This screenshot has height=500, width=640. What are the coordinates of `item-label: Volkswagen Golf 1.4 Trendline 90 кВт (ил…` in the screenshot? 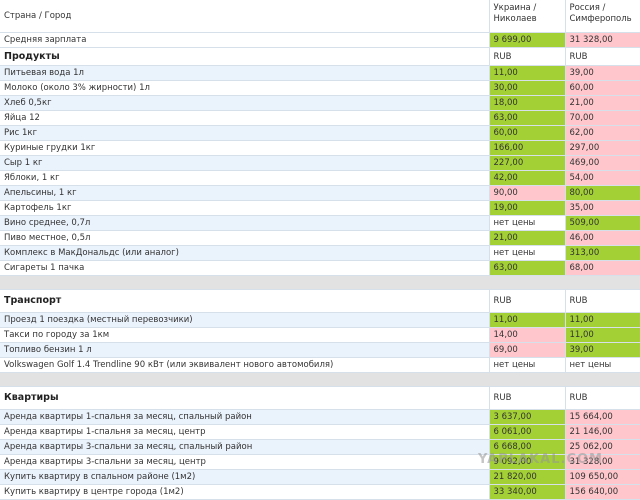 It's located at (245, 365).